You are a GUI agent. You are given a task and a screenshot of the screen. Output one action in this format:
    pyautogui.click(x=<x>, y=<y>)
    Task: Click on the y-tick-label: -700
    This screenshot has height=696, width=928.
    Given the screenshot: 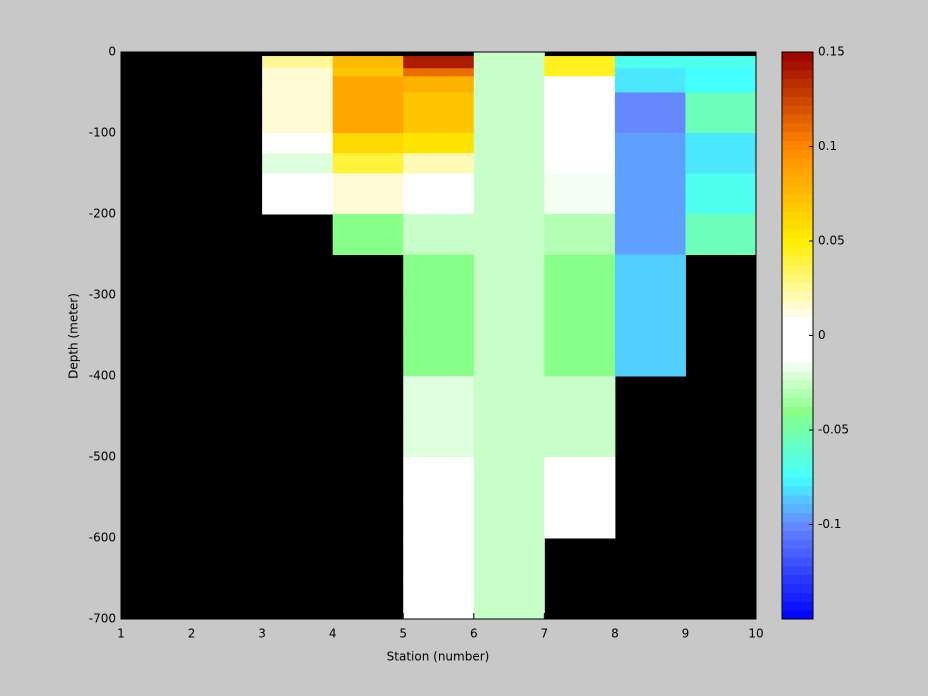 What is the action you would take?
    pyautogui.click(x=102, y=619)
    